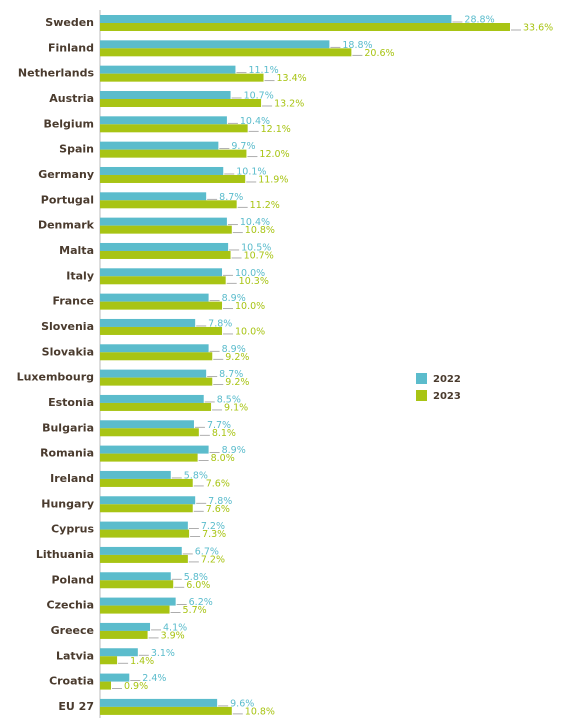  I want to click on value-label: 5.7%, so click(195, 610).